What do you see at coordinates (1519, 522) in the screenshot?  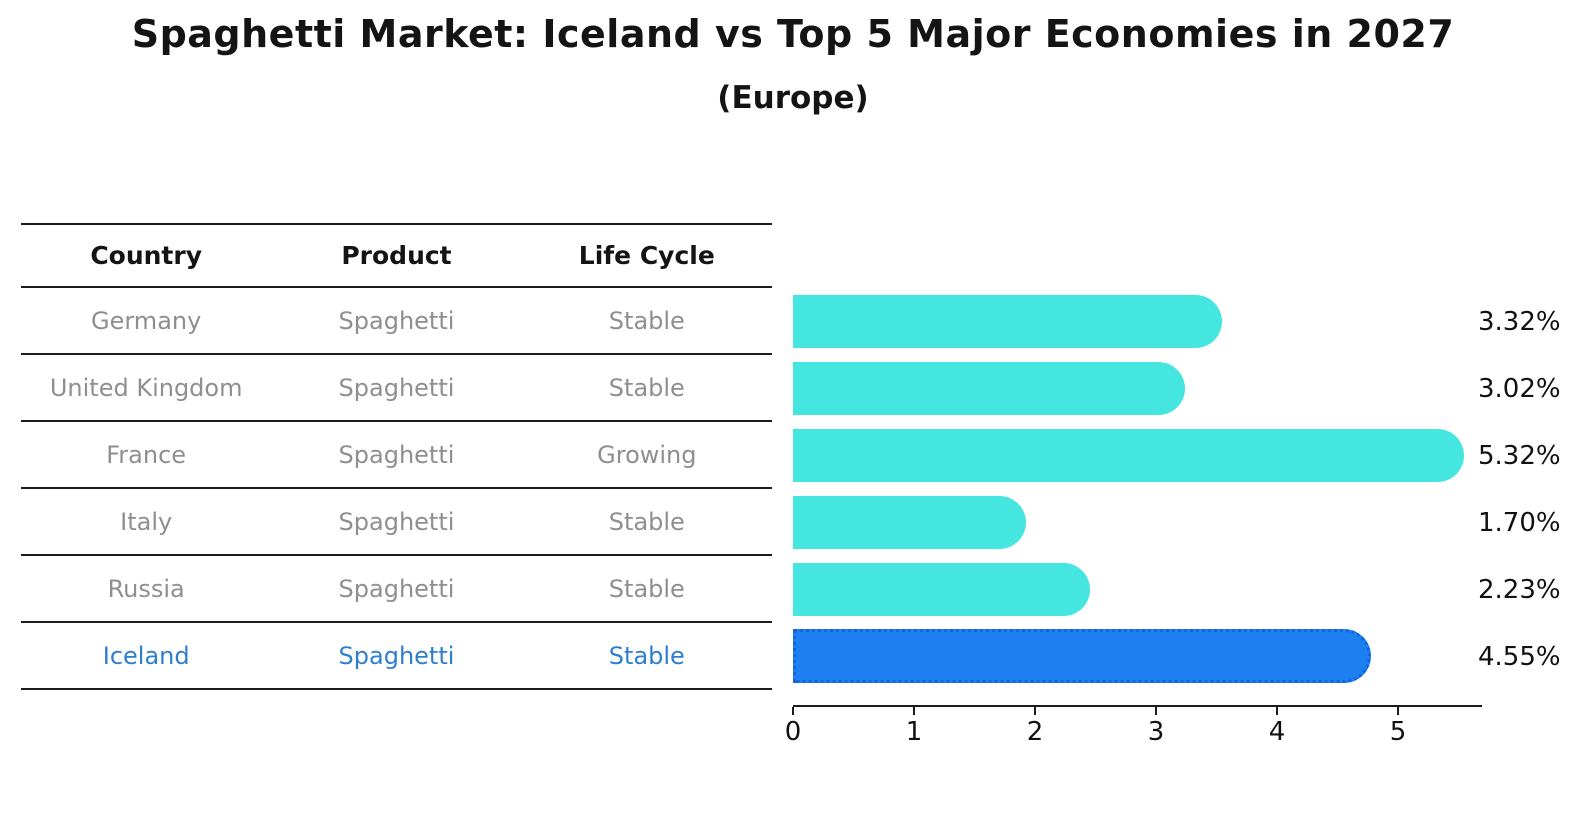 I see `bar-value-label: 1.70%` at bounding box center [1519, 522].